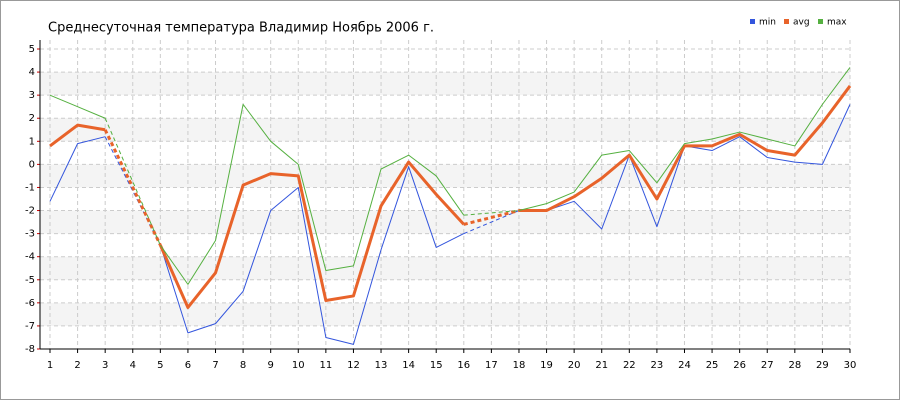 This screenshot has height=400, width=900. I want to click on y-tick-label: -6, so click(30, 303).